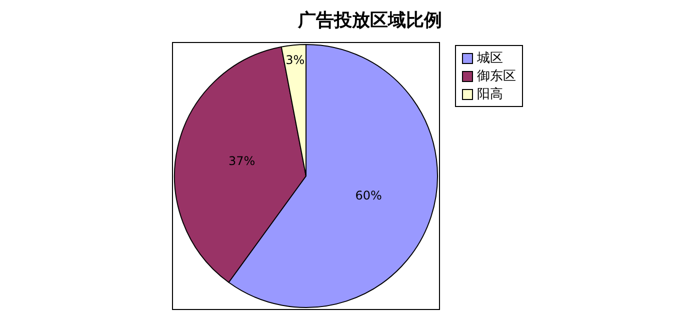 The image size is (680, 324). I want to click on data-label: 60%, so click(368, 195).